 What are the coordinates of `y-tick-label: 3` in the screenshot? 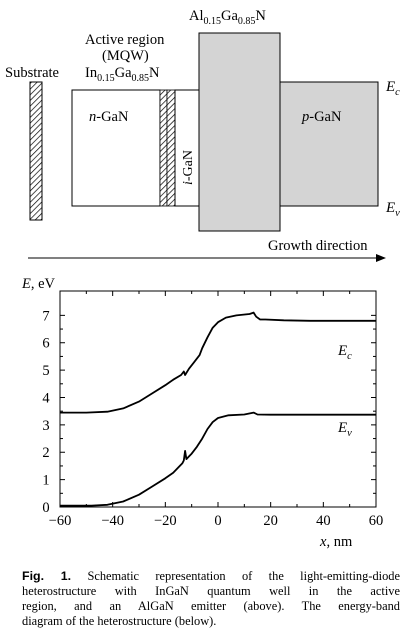 It's located at (45, 426).